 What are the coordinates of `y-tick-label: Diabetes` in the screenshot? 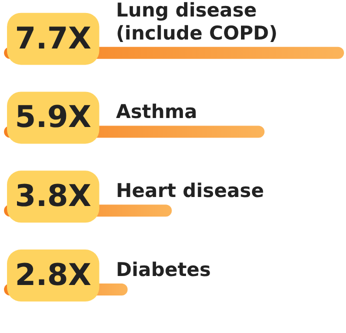 It's located at (163, 270).